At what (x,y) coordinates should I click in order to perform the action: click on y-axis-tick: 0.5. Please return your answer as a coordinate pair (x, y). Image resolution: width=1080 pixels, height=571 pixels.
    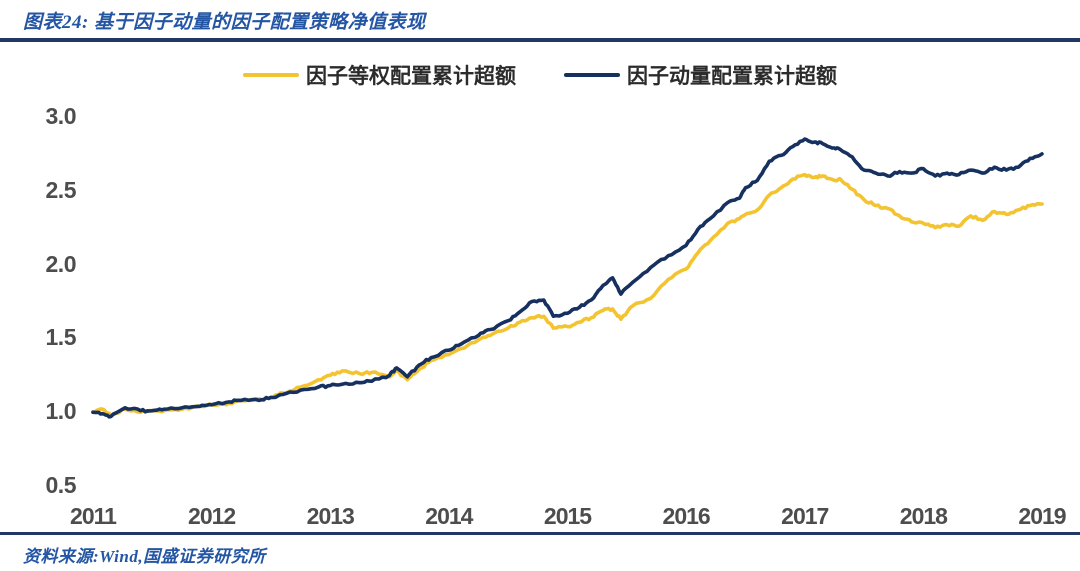
    Looking at the image, I should click on (61, 485).